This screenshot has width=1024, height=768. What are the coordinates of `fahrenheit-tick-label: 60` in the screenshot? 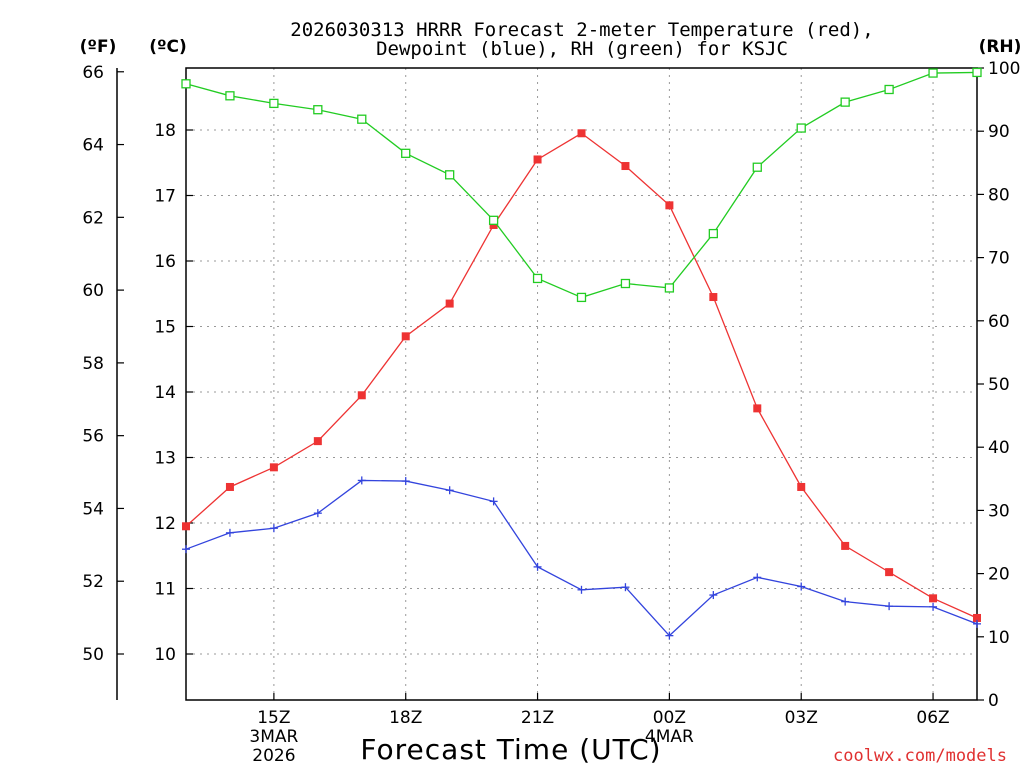 It's located at (93, 291).